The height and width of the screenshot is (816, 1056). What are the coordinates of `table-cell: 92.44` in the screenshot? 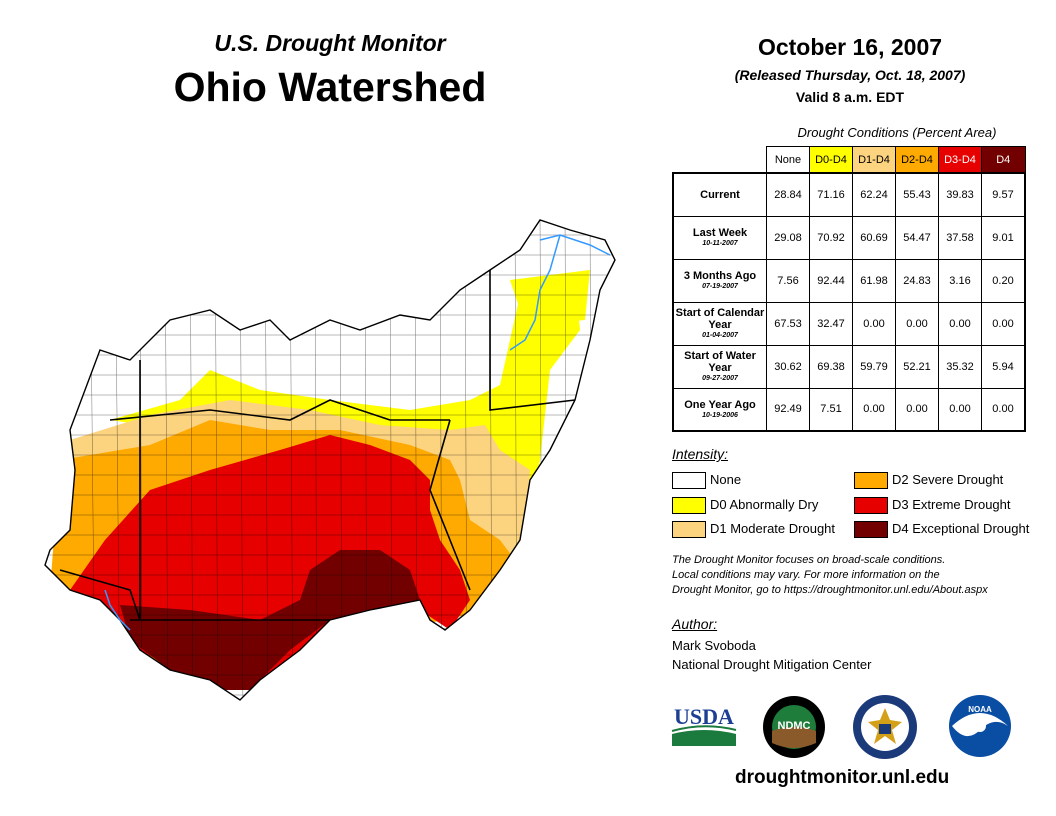 It's located at (831, 280).